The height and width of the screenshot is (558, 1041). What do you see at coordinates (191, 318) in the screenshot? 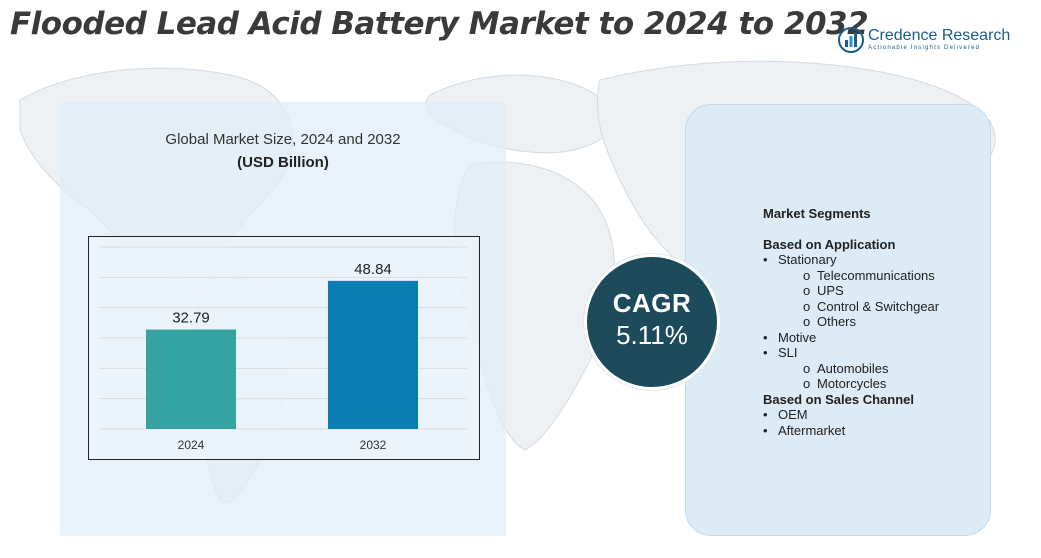
I see `data-label-2024: 32.79` at bounding box center [191, 318].